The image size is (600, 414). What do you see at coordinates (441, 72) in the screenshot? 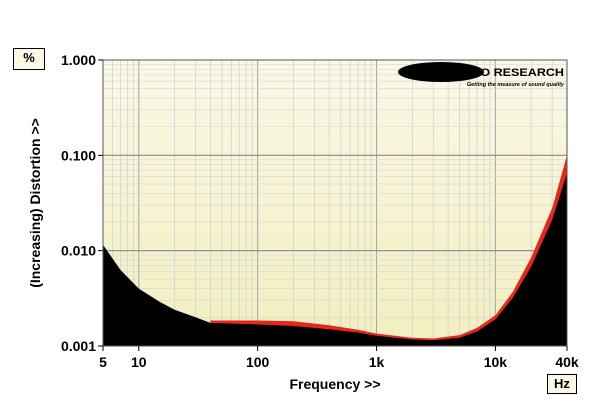
I see `logo-ellipse` at bounding box center [441, 72].